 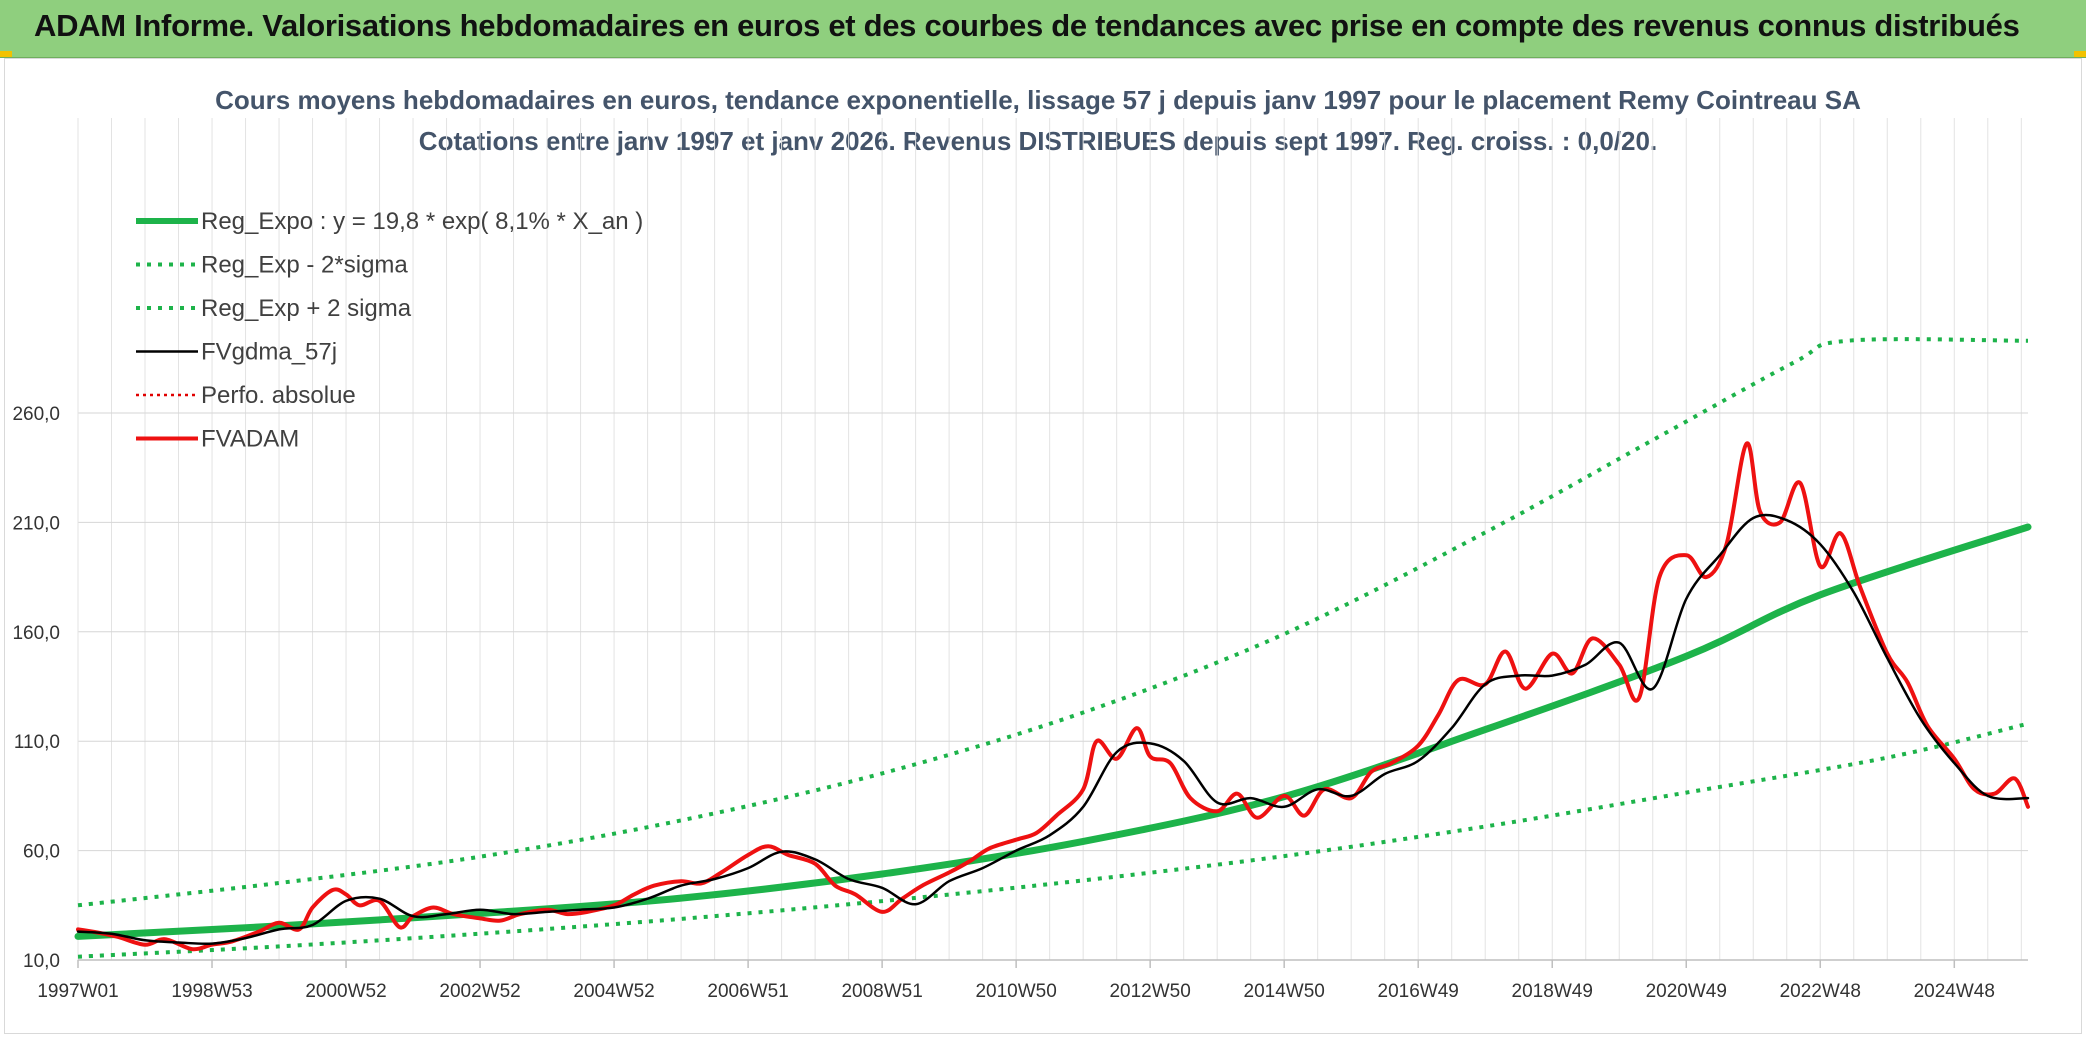 I want to click on x-tick-label: 2012W50, so click(x=1149, y=991).